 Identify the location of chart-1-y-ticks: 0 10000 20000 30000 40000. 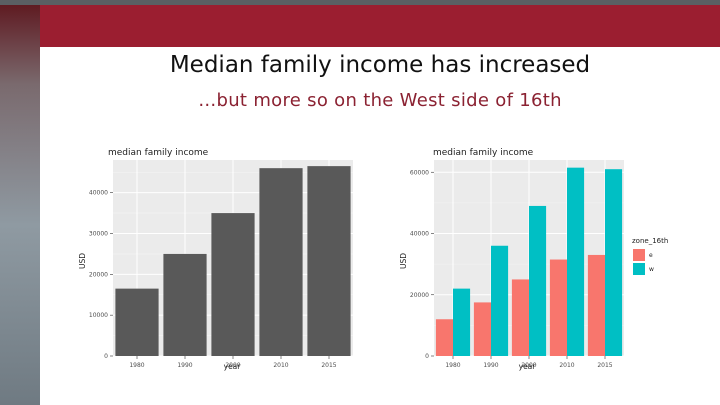
(101, 275).